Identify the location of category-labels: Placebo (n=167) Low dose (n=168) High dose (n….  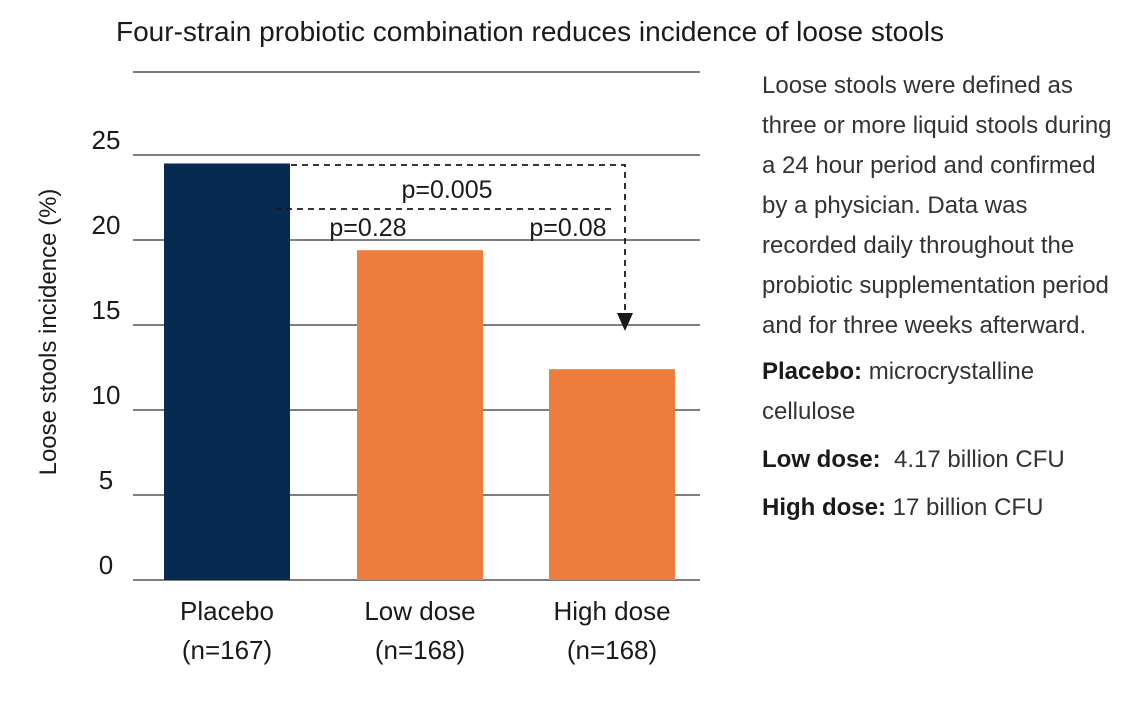
(425, 630).